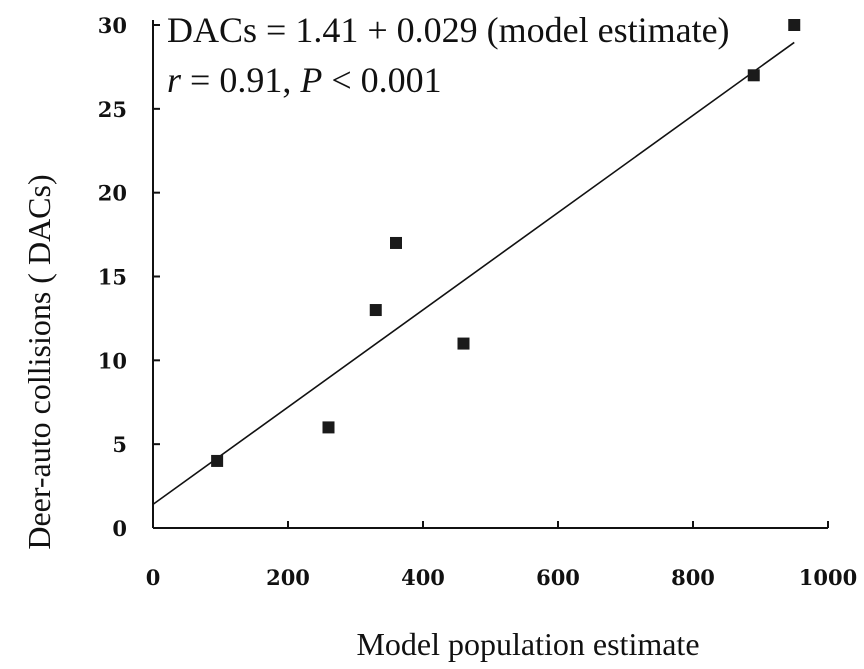 The width and height of the screenshot is (864, 669). I want to click on x-tick-label: 1000, so click(828, 577).